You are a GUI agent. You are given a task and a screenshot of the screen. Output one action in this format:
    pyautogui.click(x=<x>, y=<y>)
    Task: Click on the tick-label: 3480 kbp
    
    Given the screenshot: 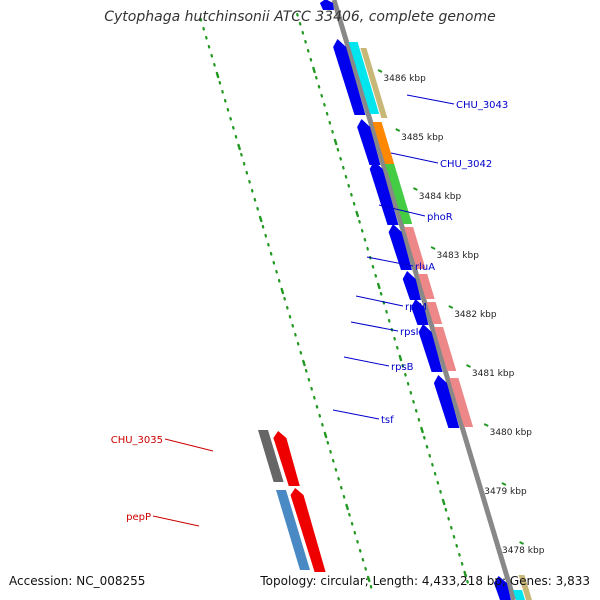 What is the action you would take?
    pyautogui.click(x=511, y=433)
    